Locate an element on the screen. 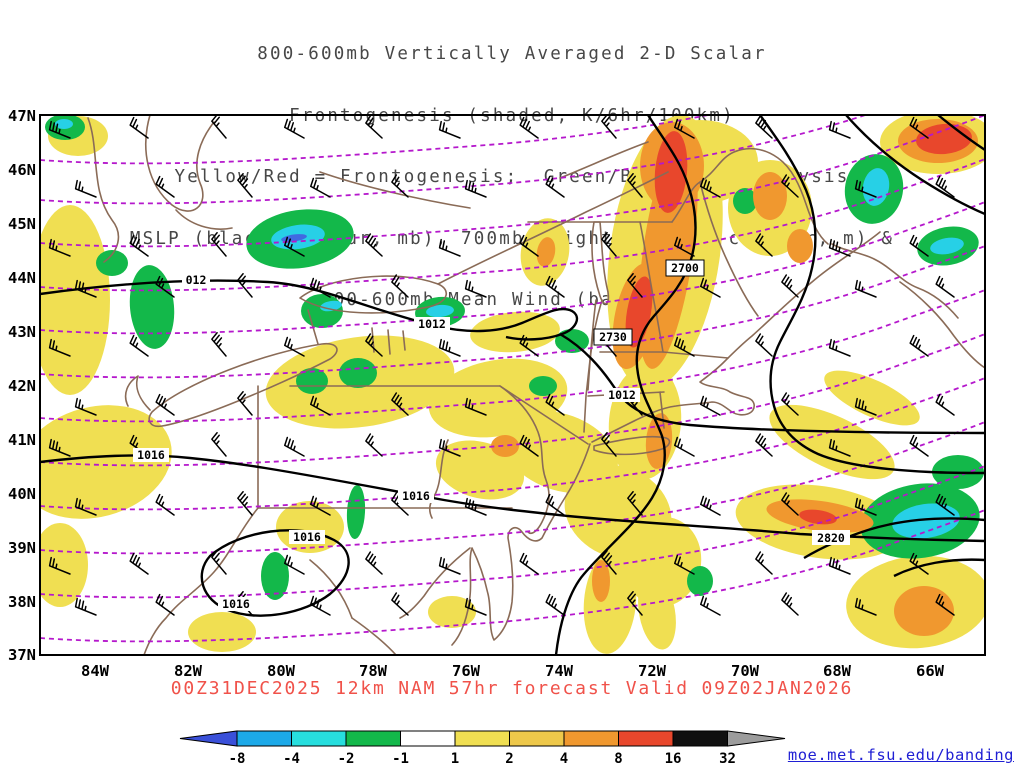  svg-text: 76W is located at coordinates (466, 671).